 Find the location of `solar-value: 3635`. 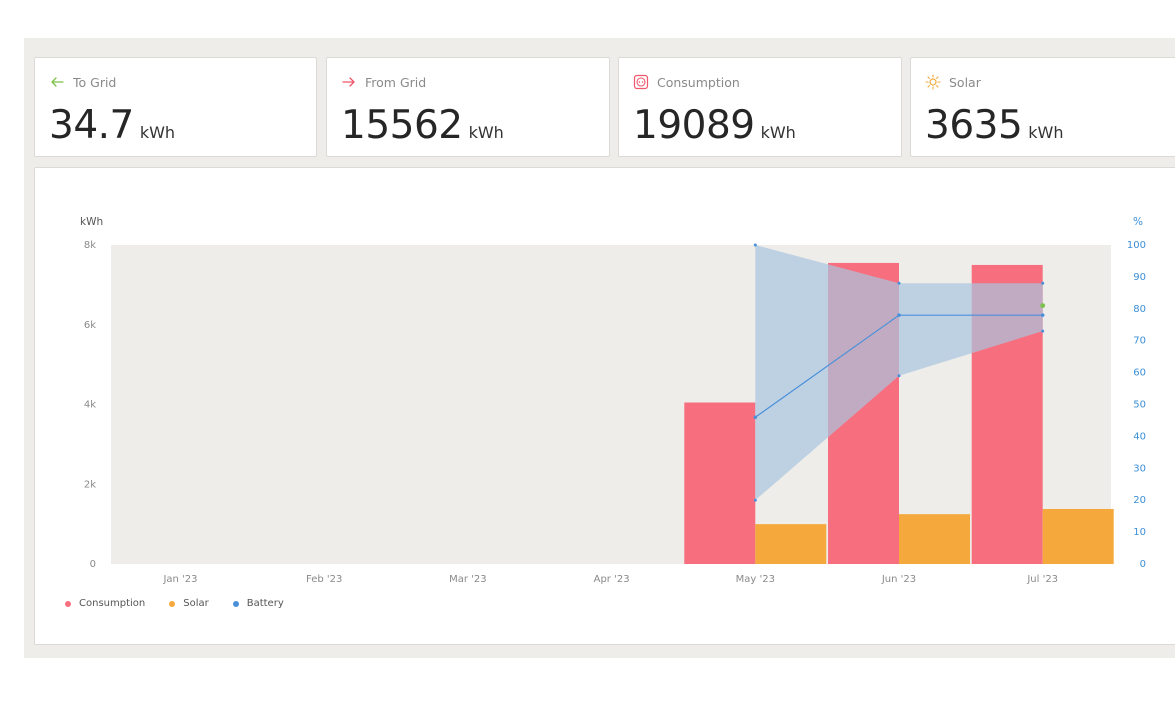

solar-value: 3635 is located at coordinates (974, 125).